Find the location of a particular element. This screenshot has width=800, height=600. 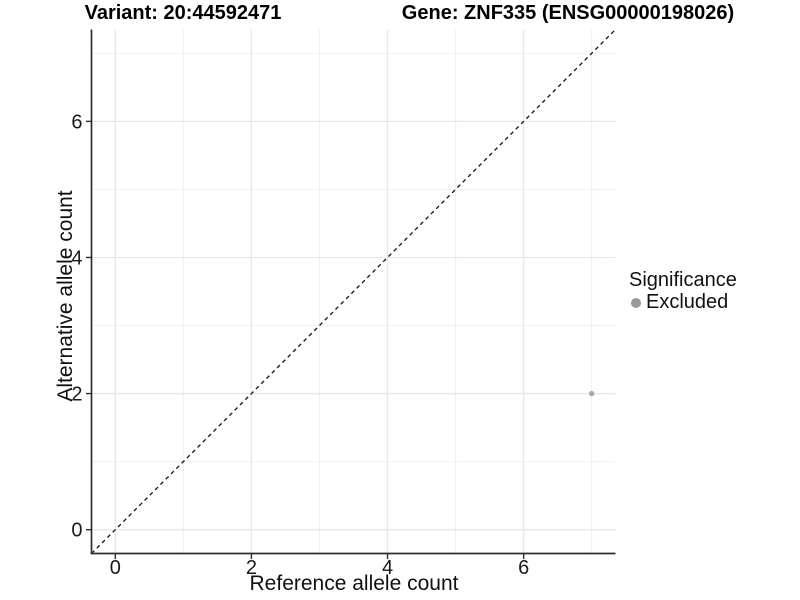

legend-point-icon is located at coordinates (636, 302).